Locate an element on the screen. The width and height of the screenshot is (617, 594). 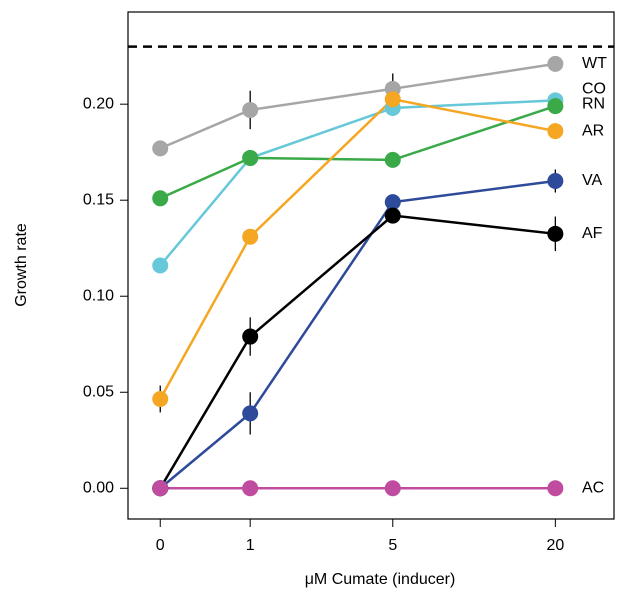
x-tick-label: 0 is located at coordinates (160, 545).